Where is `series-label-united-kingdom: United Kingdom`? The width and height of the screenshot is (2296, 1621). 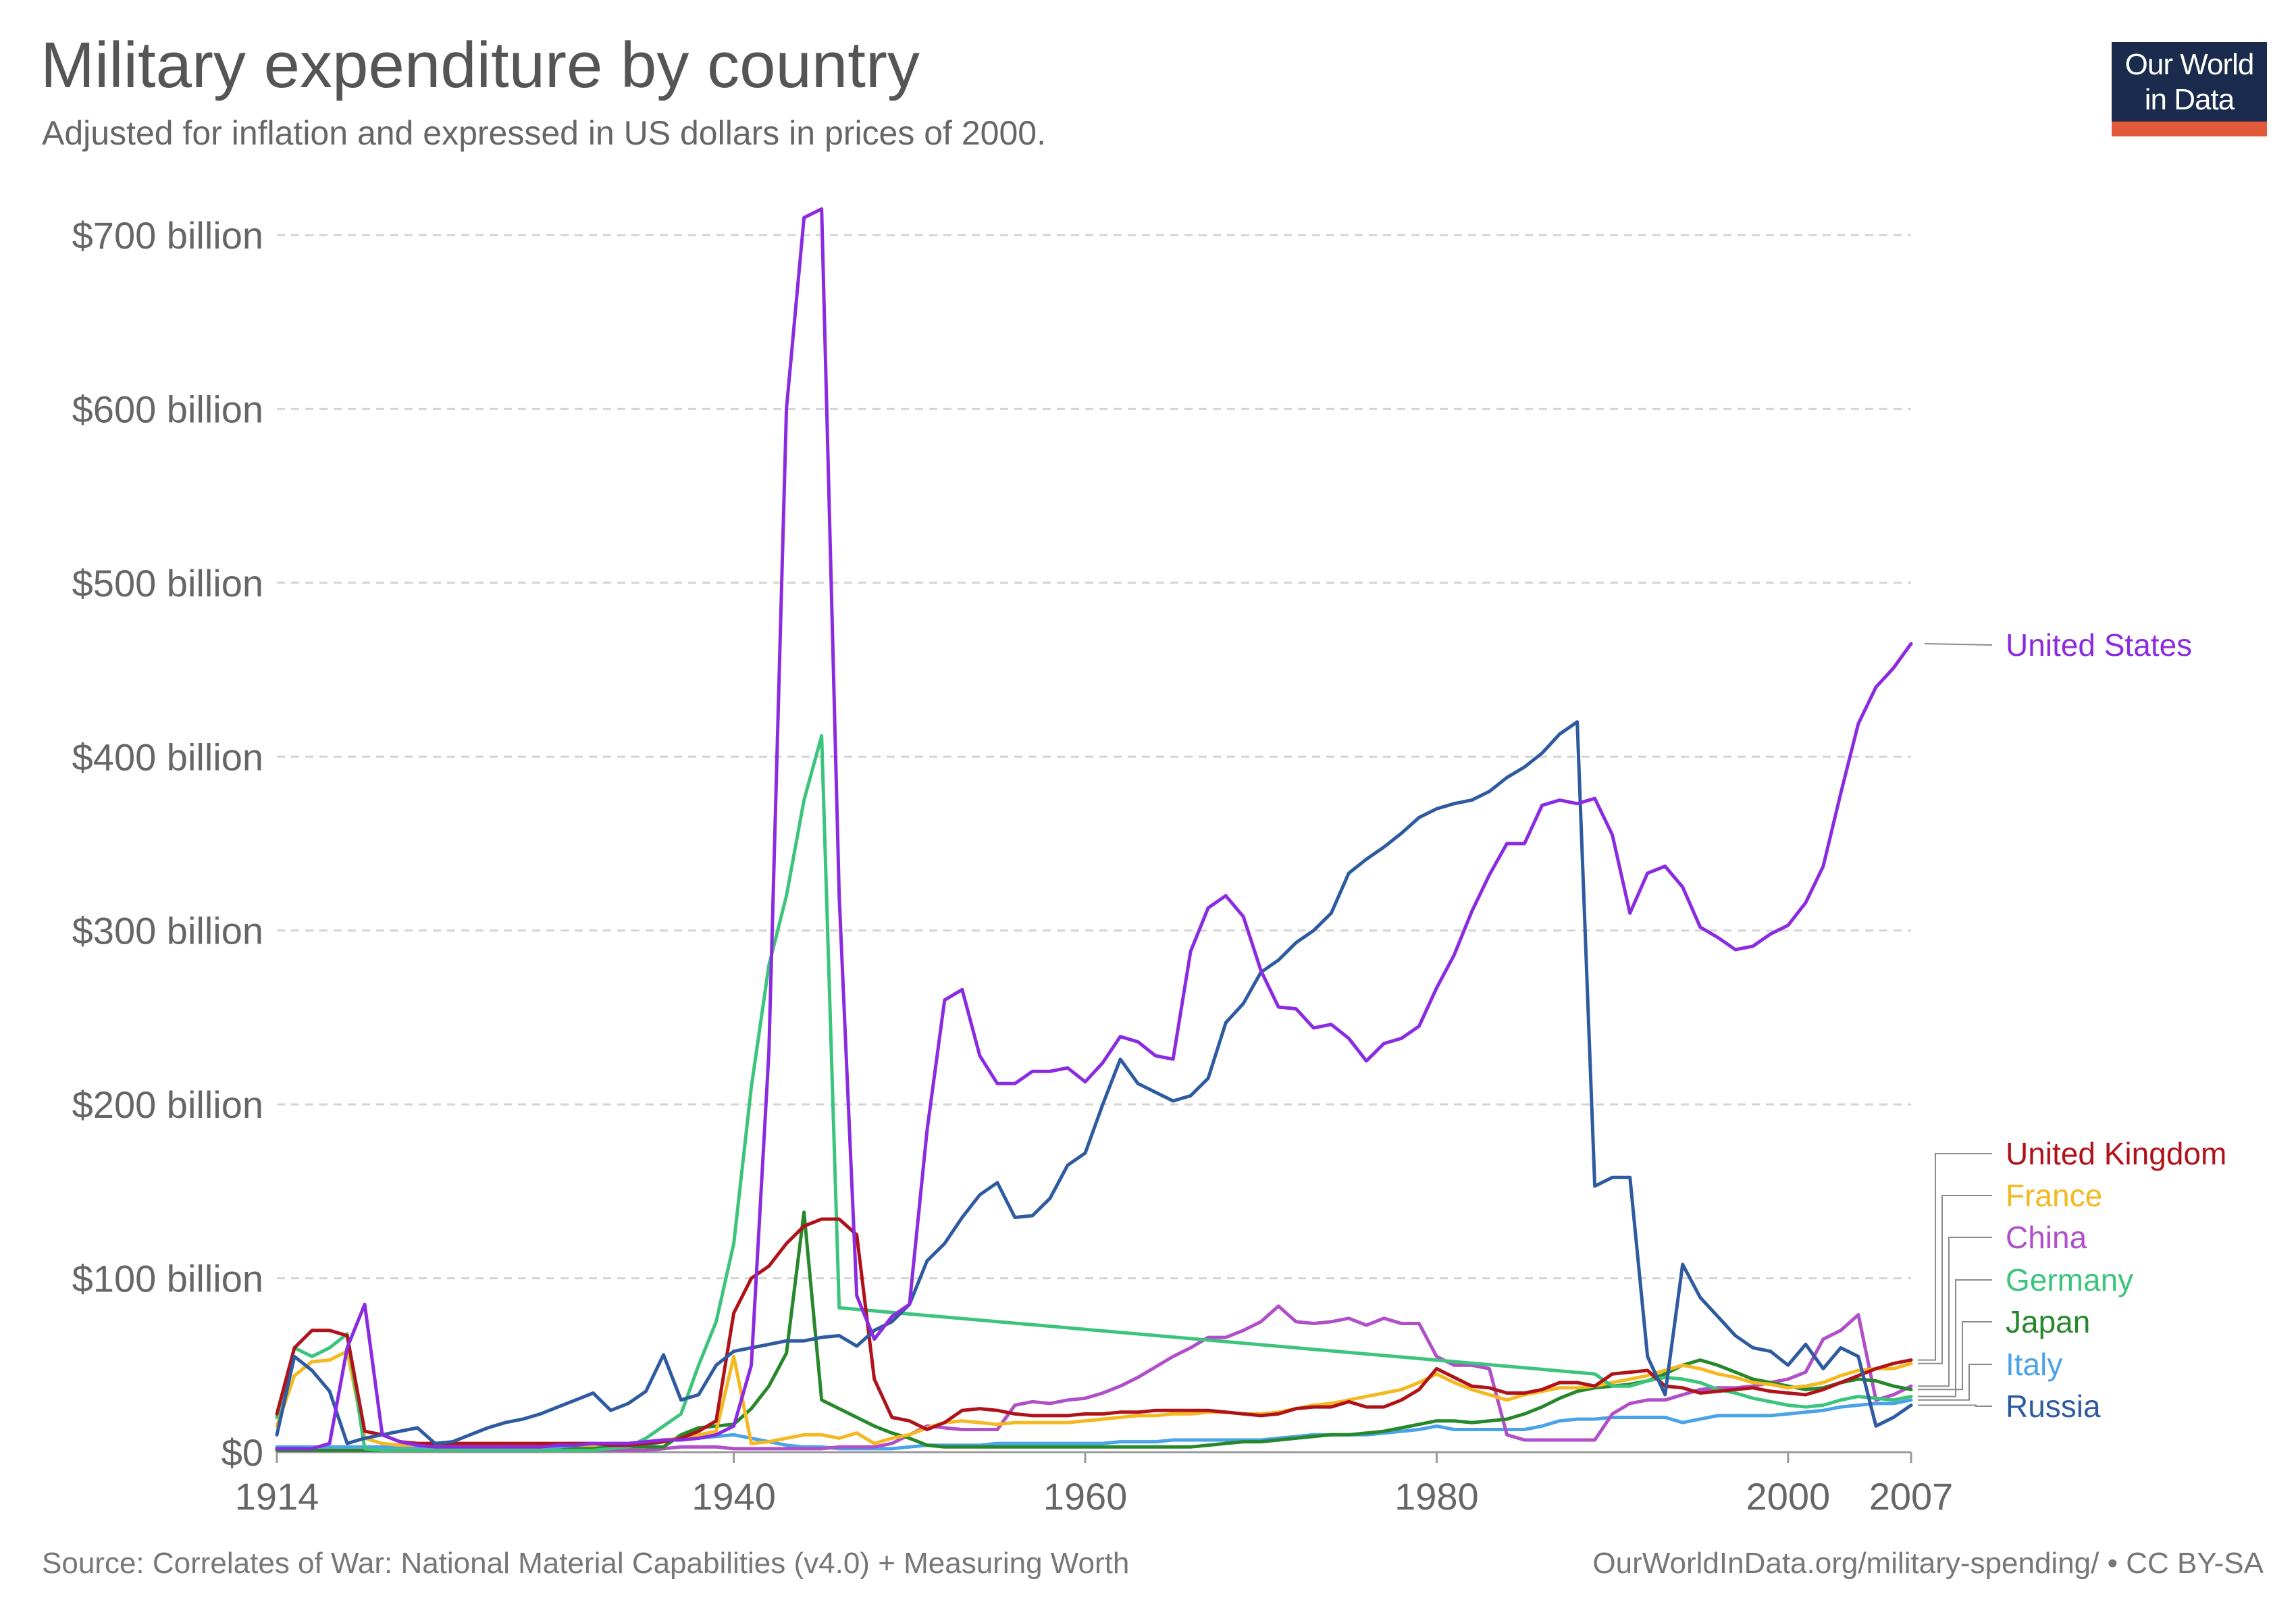 series-label-united-kingdom: United Kingdom is located at coordinates (2116, 1153).